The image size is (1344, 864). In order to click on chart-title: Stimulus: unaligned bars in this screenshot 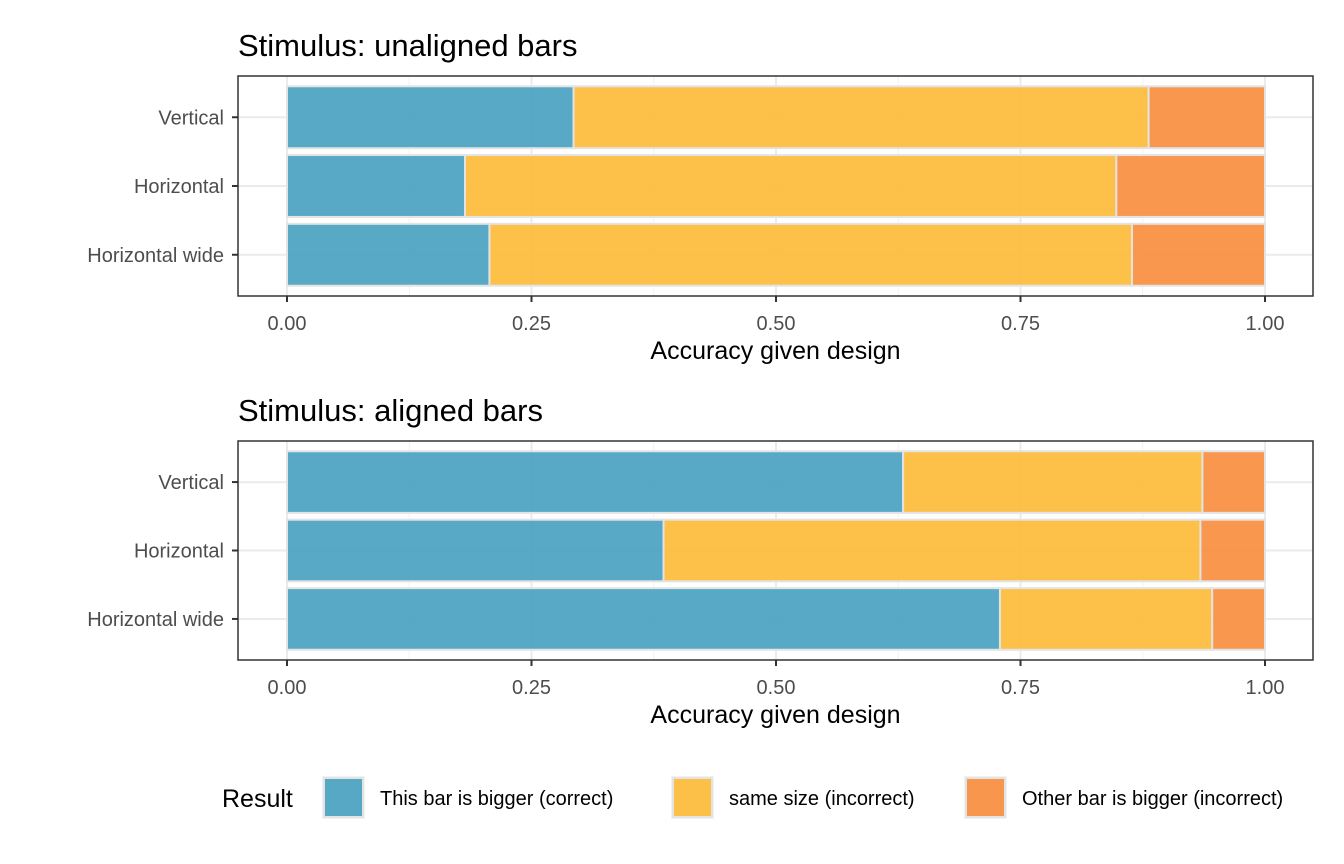, I will do `click(407, 45)`.